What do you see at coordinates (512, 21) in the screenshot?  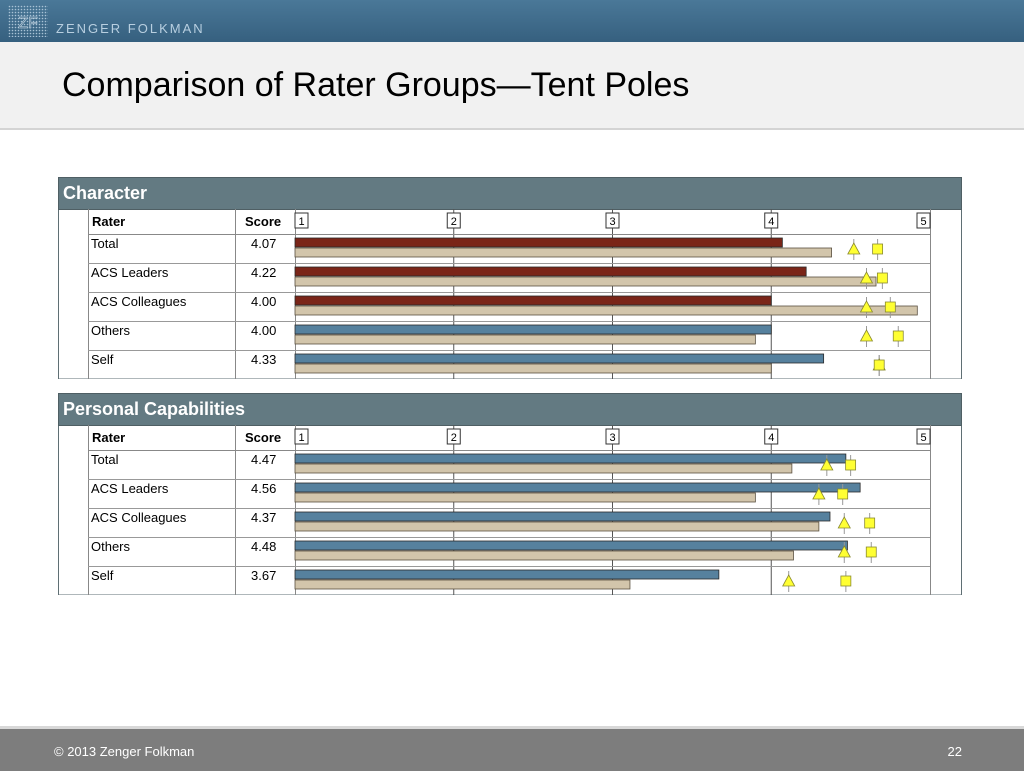 I see `top-banner: ZF ZENGER FOLKMAN` at bounding box center [512, 21].